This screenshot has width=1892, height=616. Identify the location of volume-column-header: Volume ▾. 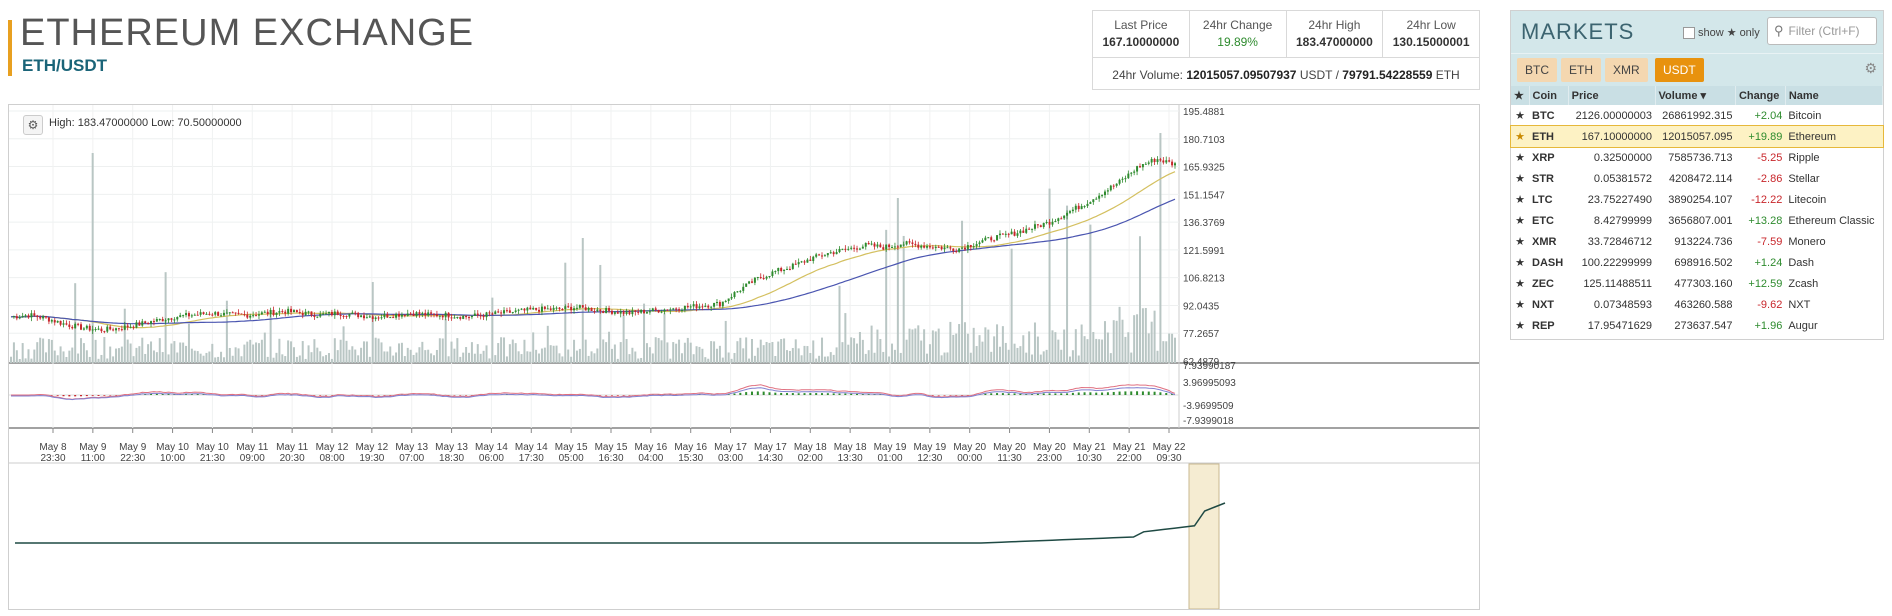
(1695, 95).